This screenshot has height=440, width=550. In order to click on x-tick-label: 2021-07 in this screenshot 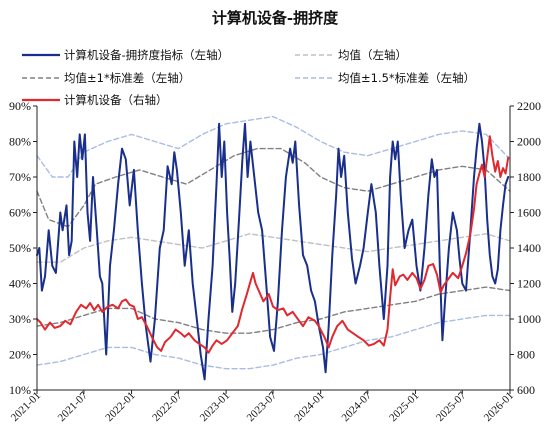, I will do `click(73, 406)`.